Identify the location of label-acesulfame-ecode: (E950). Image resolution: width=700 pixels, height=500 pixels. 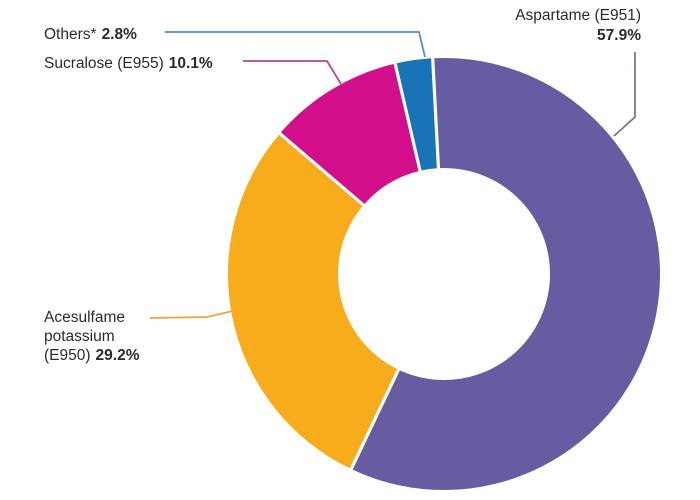
(67, 355).